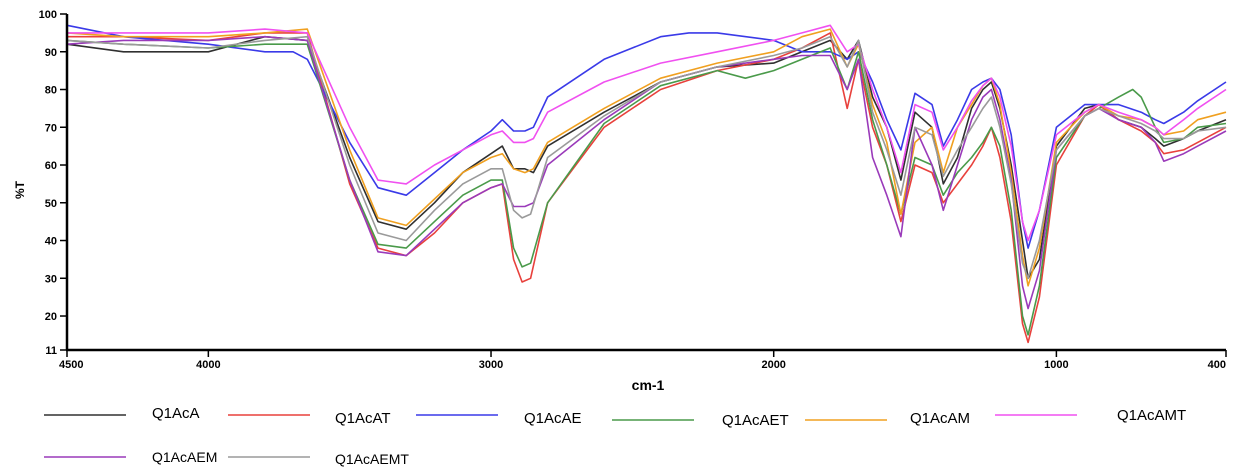  I want to click on legend-label-q1acaem: Q1AcAEM, so click(184, 457).